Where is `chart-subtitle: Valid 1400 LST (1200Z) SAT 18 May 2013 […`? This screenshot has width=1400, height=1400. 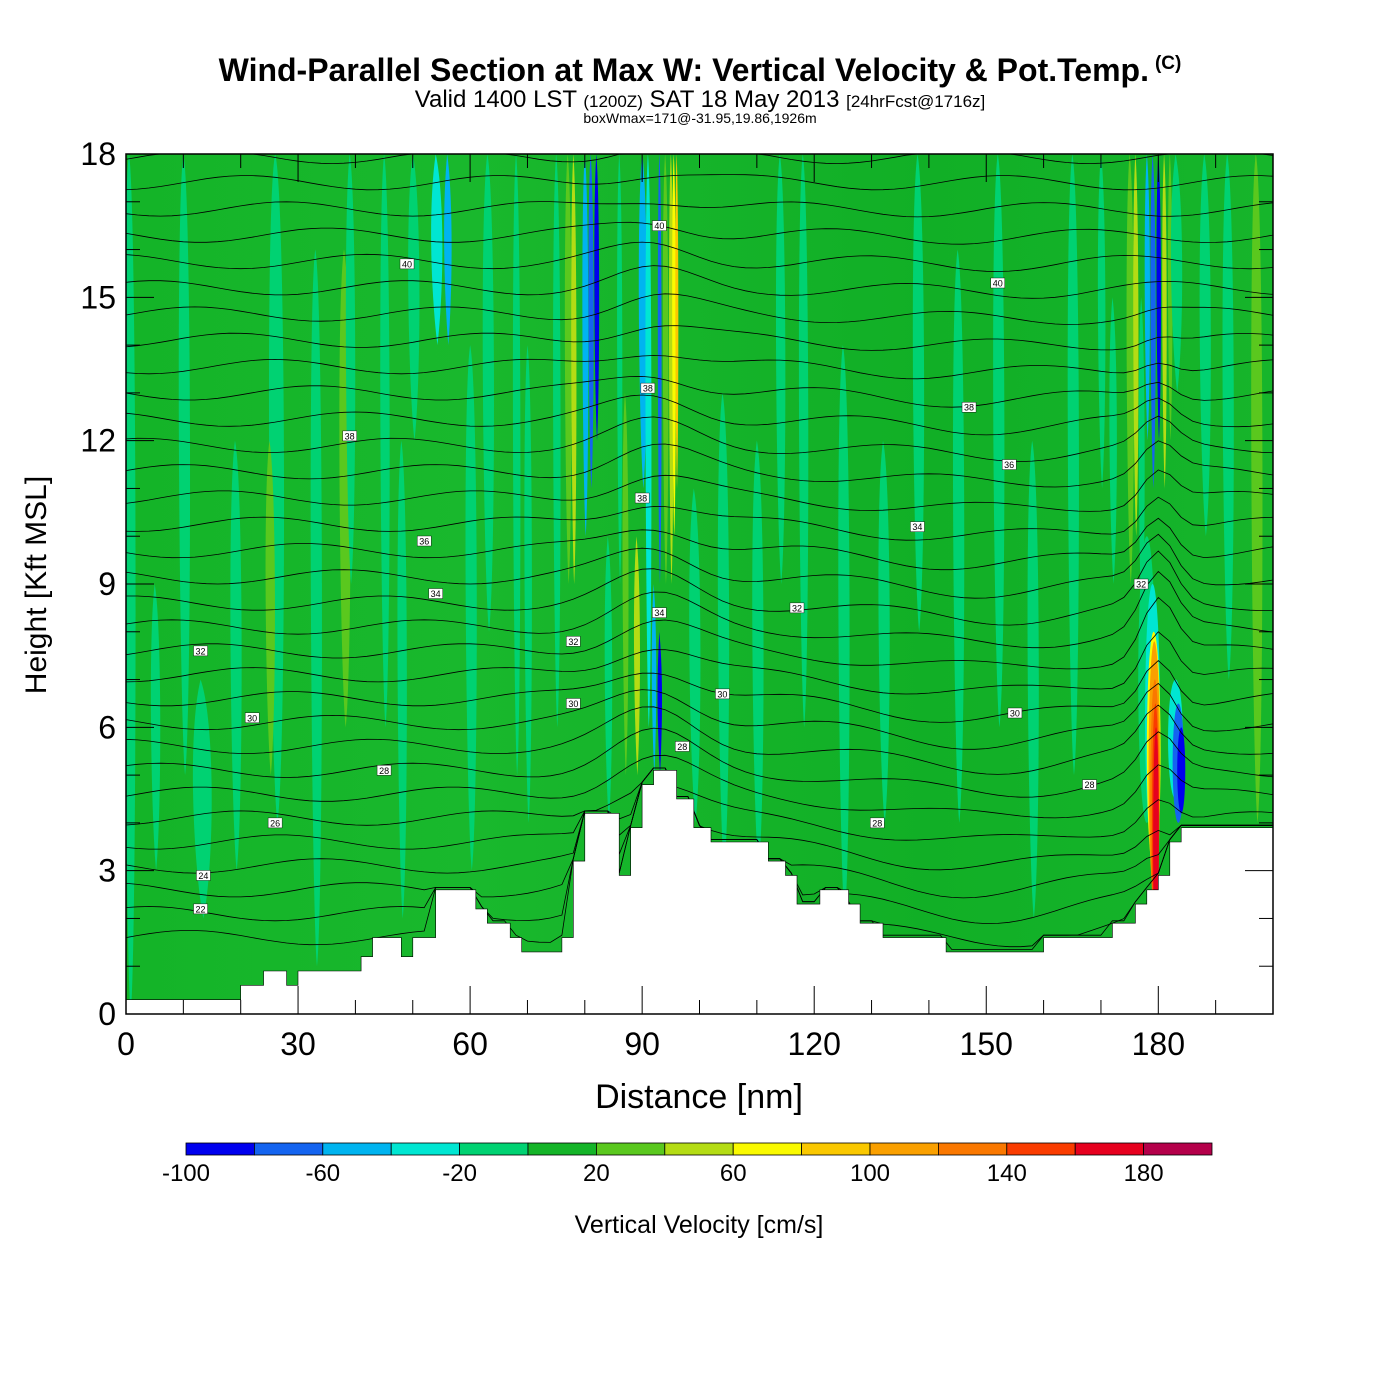 chart-subtitle: Valid 1400 LST (1200Z) SAT 18 May 2013 [… is located at coordinates (700, 100).